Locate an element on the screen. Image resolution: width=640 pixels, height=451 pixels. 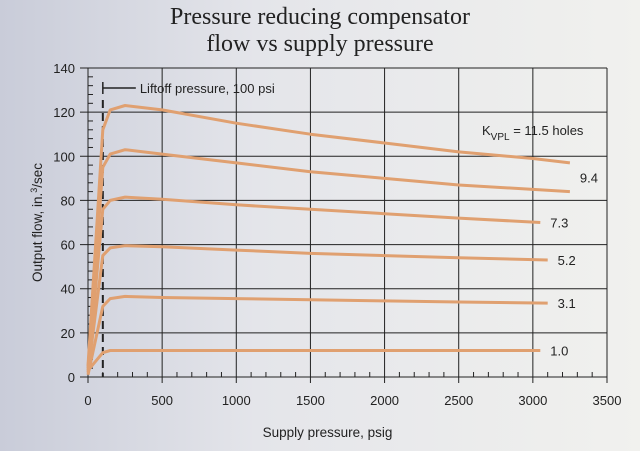
liftoff-annotation: Liftoff pressure, 100 psi is located at coordinates (207, 88).